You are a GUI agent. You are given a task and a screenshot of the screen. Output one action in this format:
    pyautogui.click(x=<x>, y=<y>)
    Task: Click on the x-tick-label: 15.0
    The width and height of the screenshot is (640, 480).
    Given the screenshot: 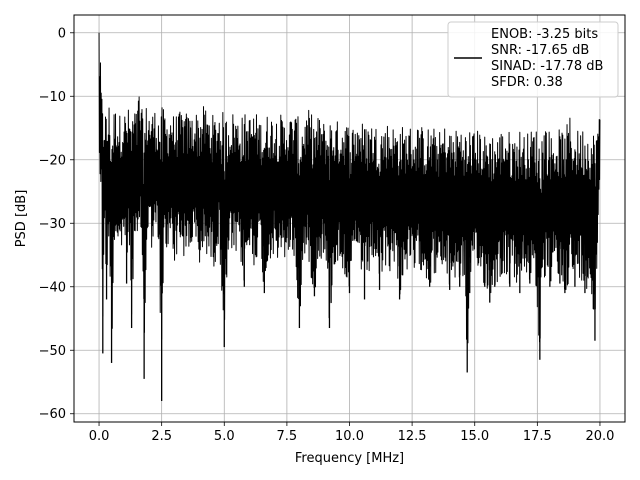 What is the action you would take?
    pyautogui.click(x=474, y=436)
    